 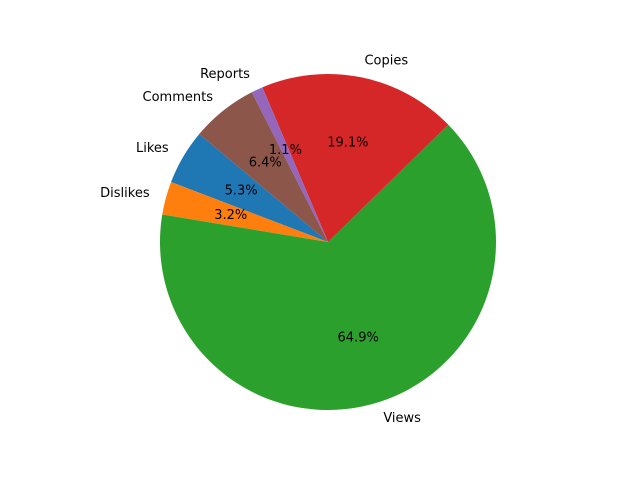 What do you see at coordinates (152, 148) in the screenshot?
I see `slice-label-likes: Likes` at bounding box center [152, 148].